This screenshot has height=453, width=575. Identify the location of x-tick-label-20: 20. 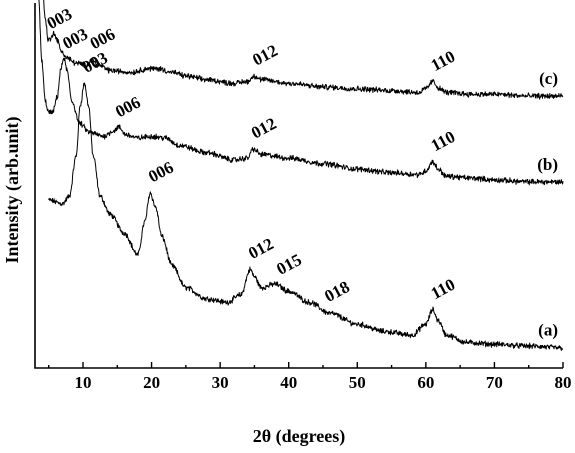
(151, 382).